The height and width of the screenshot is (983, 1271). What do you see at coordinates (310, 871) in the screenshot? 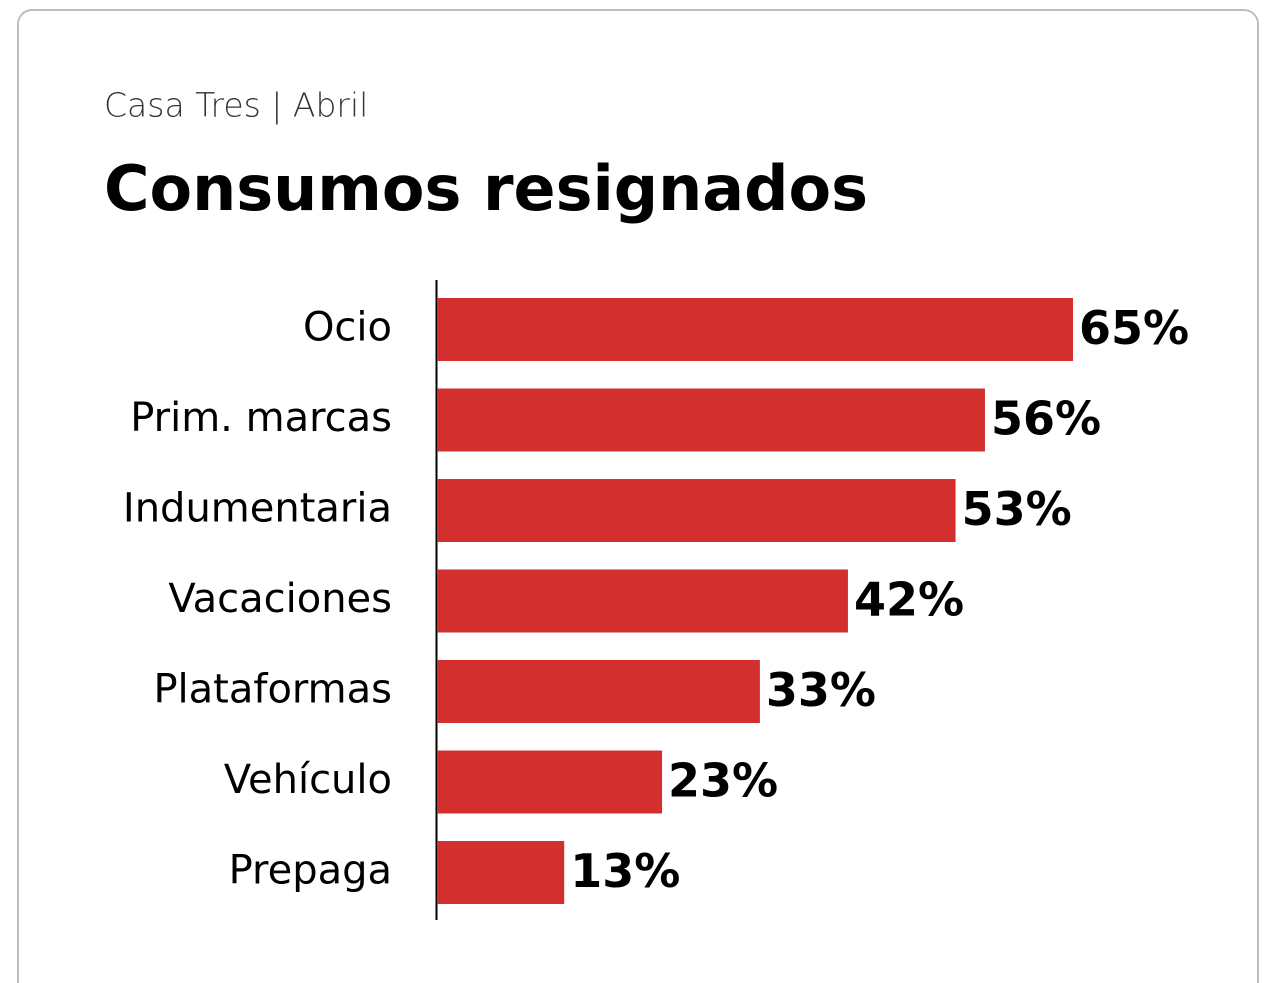
I see `category-label: Prepaga` at bounding box center [310, 871].